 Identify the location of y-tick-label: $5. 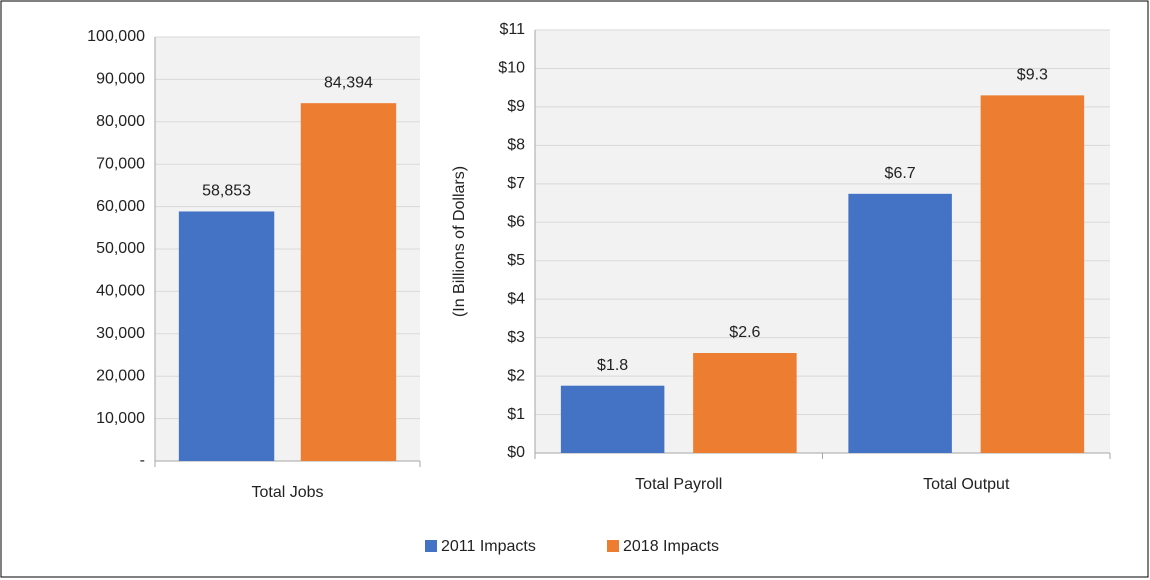
(516, 260).